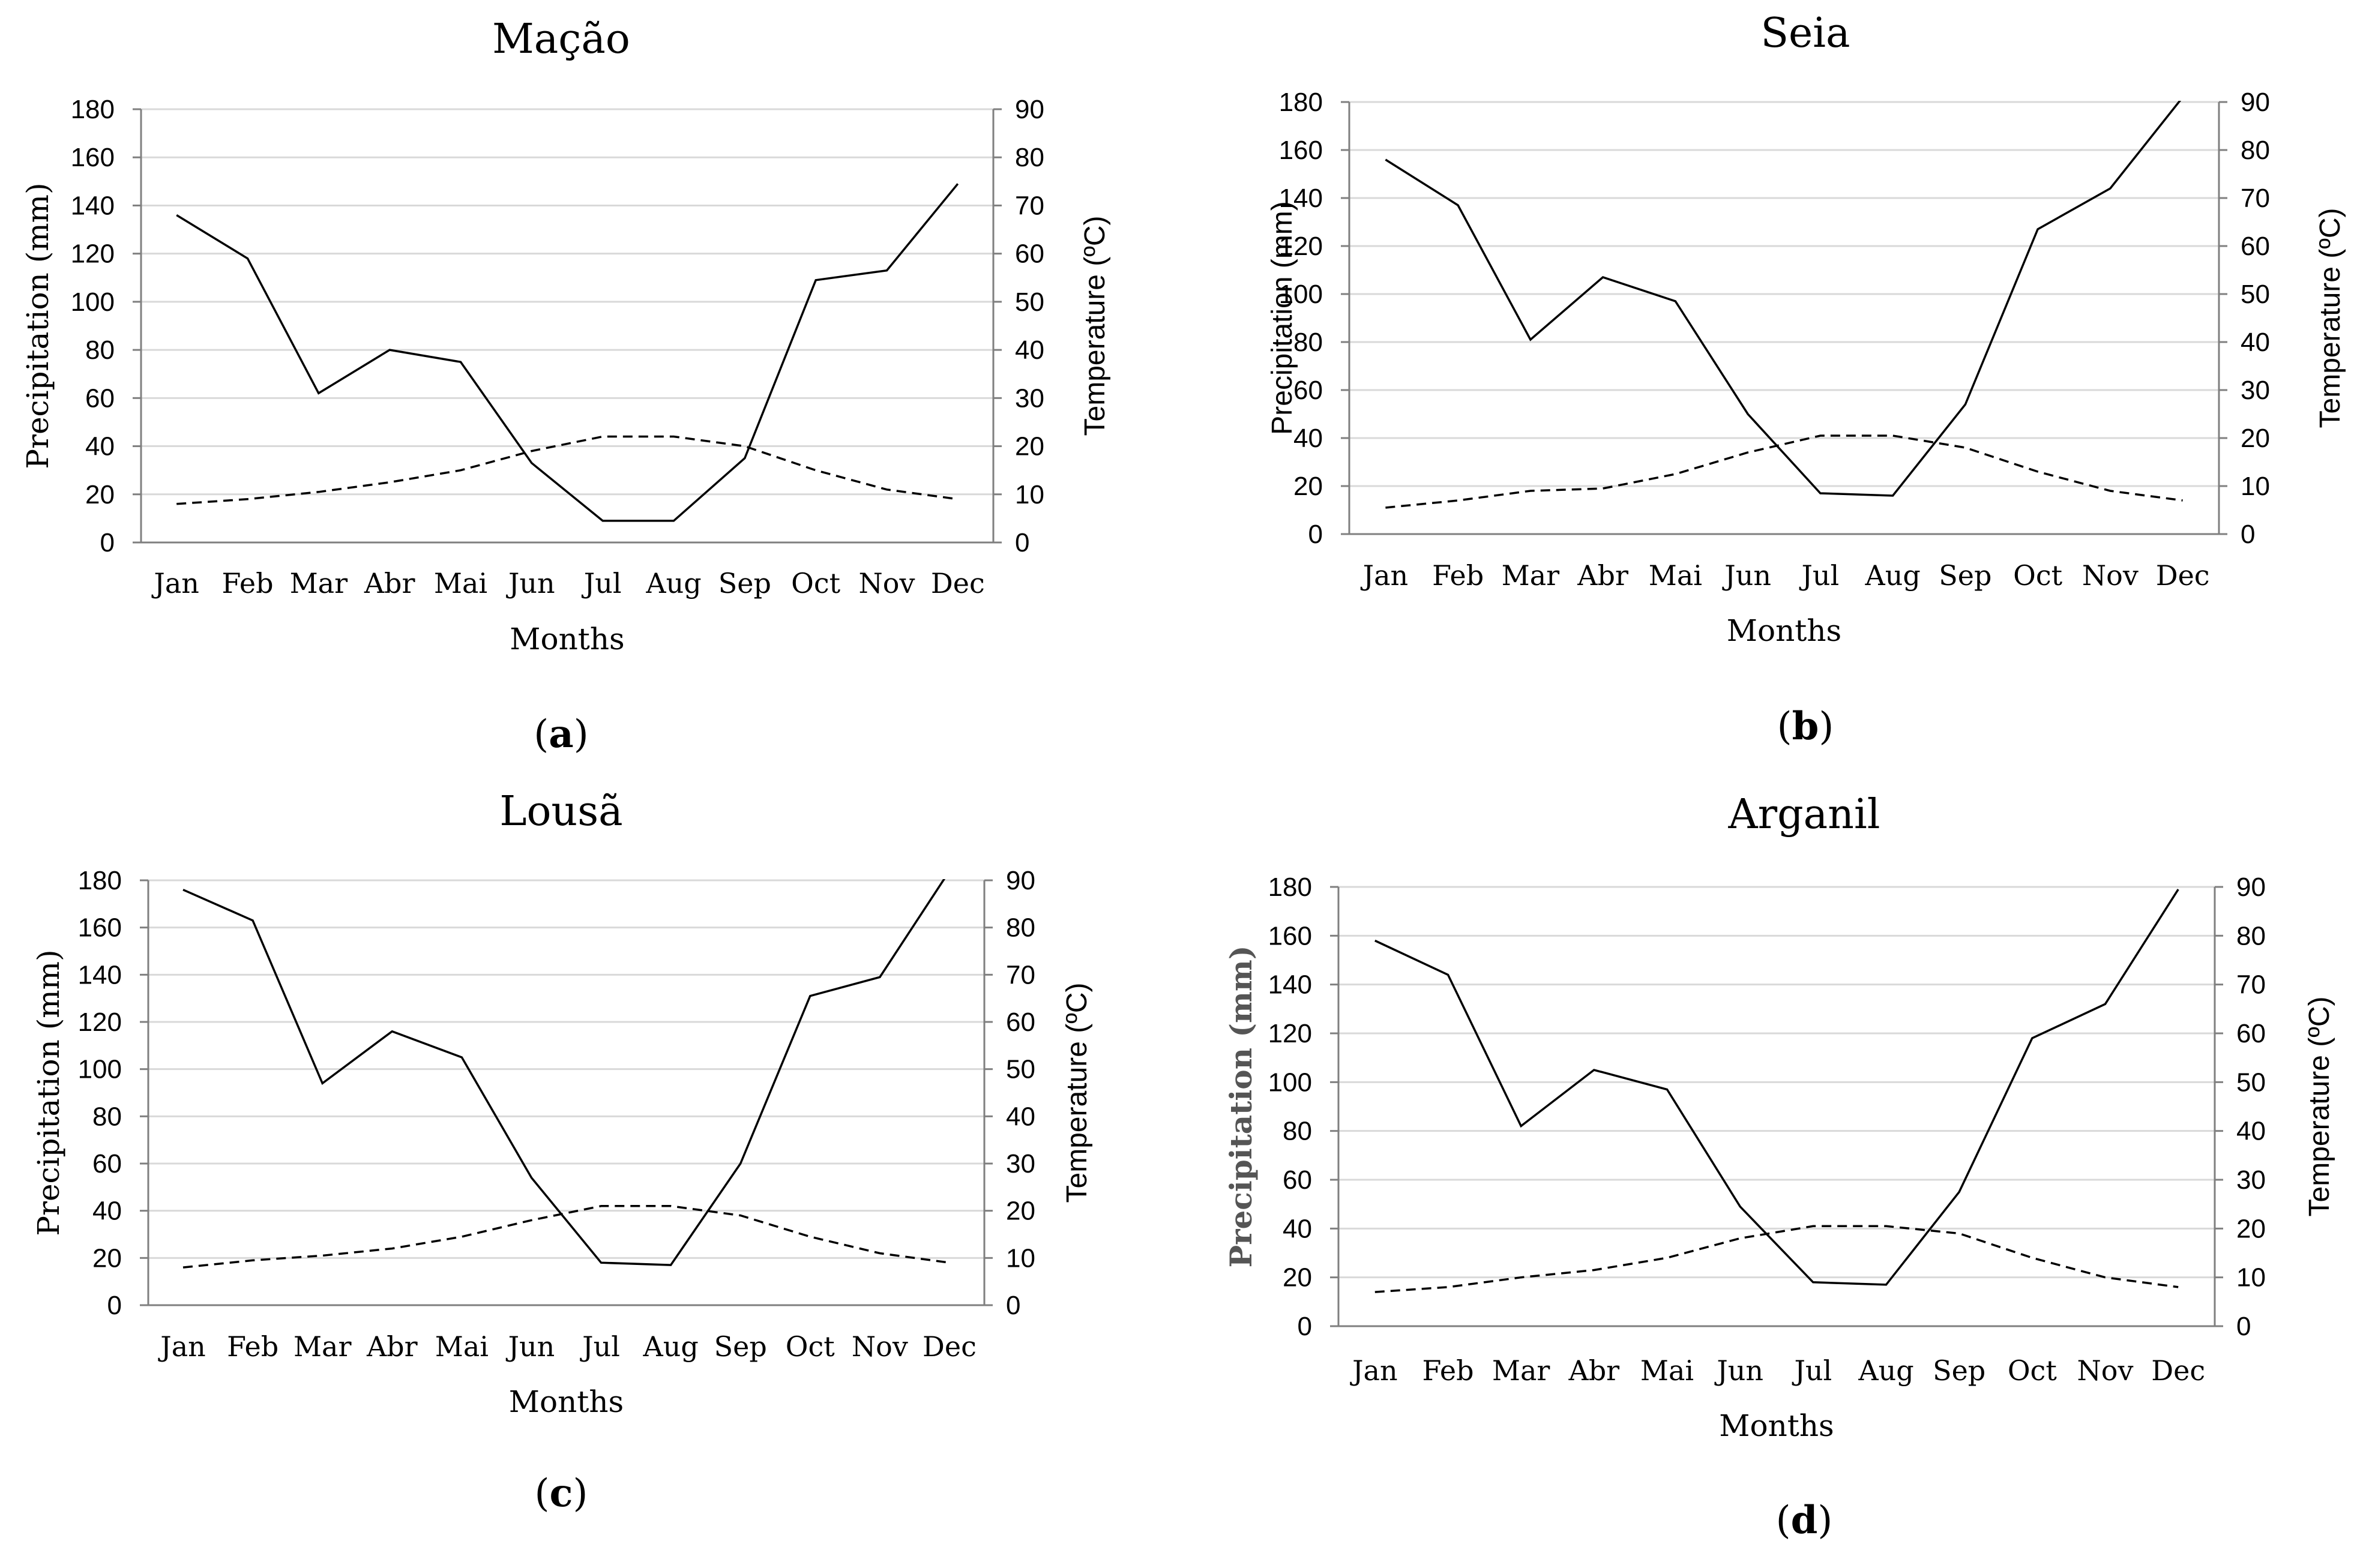 This screenshot has width=2366, height=1568. What do you see at coordinates (1667, 1370) in the screenshot?
I see `x-tick-label: Mai` at bounding box center [1667, 1370].